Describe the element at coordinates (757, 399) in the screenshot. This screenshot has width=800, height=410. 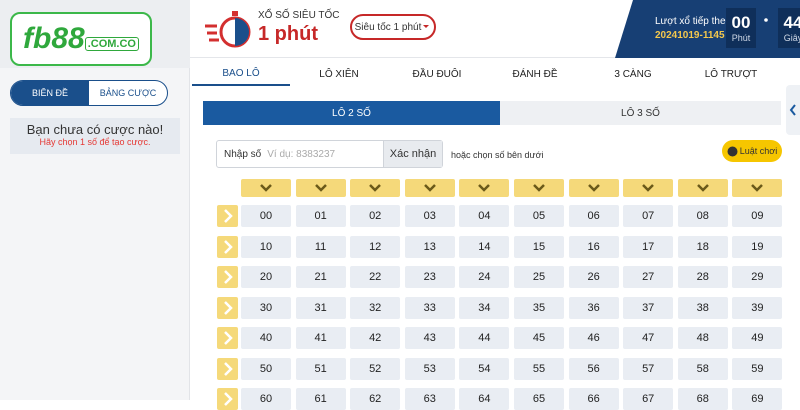
I see `number-cell: 69` at that location.